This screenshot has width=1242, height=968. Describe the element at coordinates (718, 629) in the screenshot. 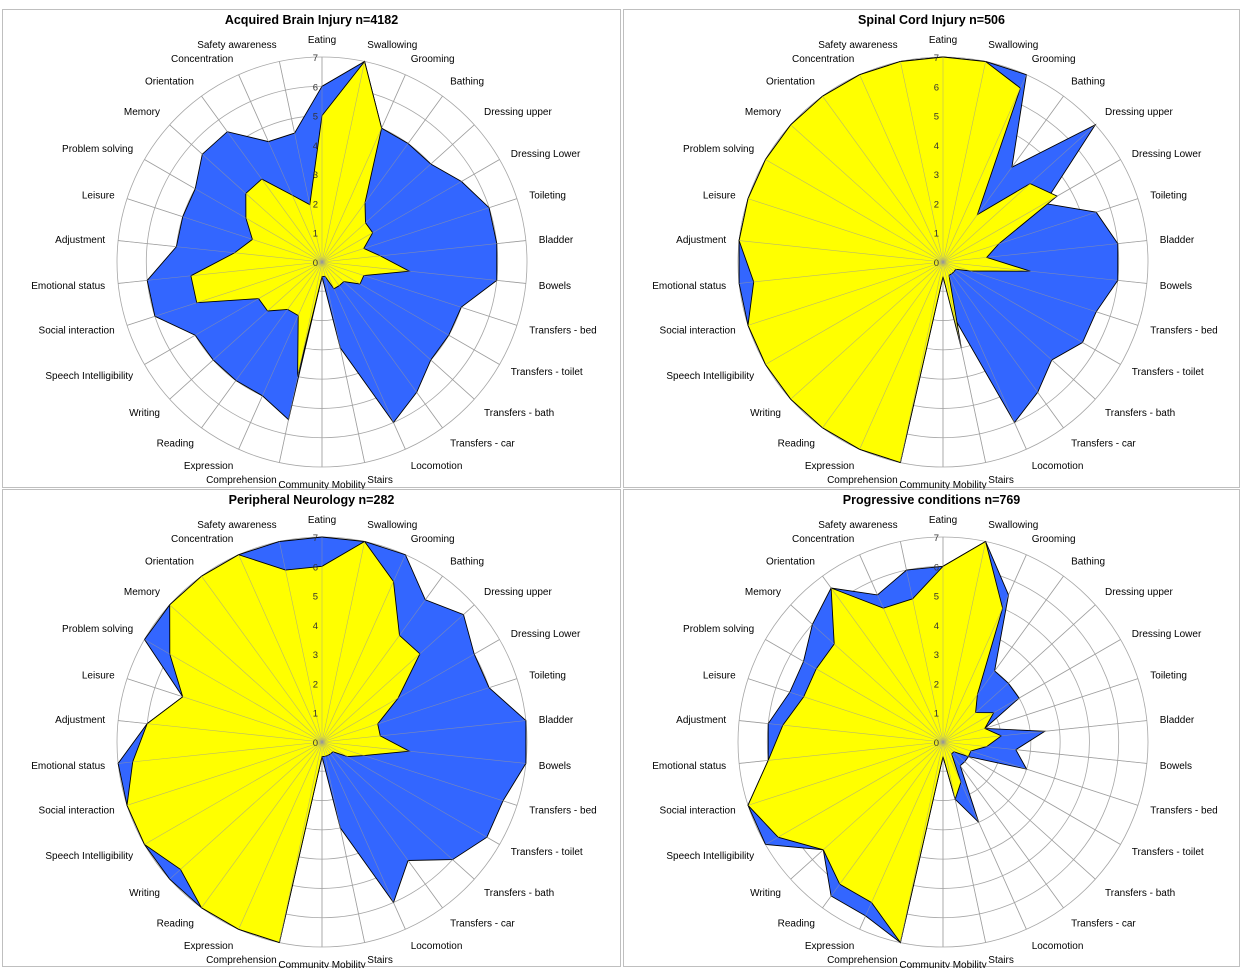

I see `category-label: Problem solving` at that location.